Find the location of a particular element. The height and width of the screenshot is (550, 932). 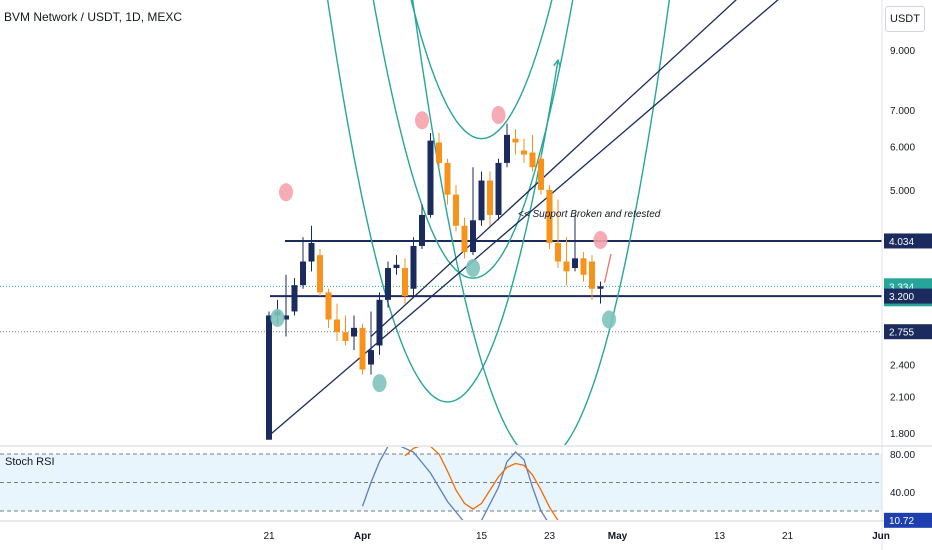

time-tick-4: May is located at coordinates (618, 536).